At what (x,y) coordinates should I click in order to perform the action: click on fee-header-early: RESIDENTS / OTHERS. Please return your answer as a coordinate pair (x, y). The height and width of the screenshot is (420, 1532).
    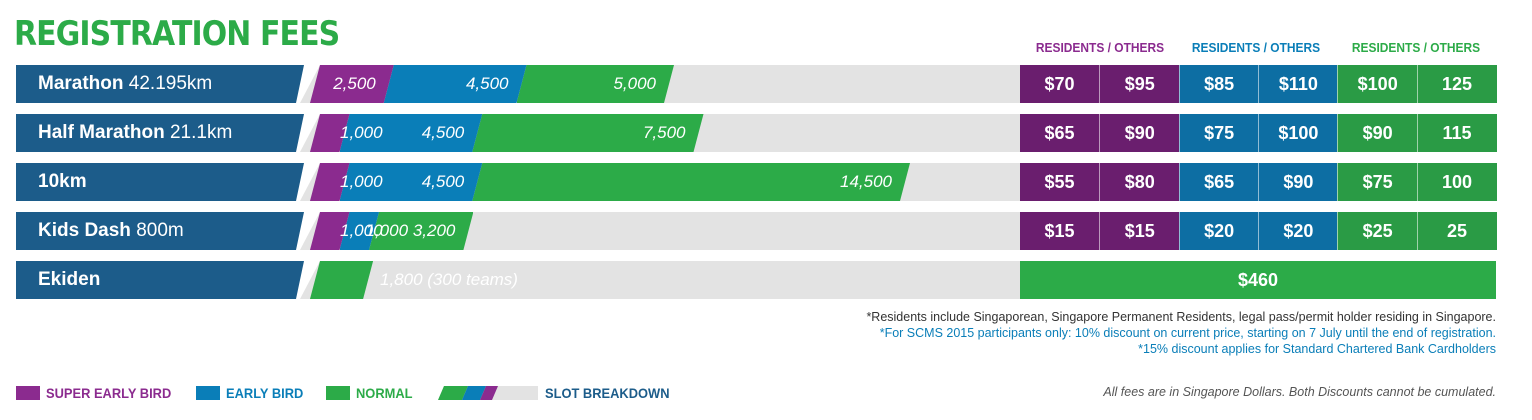
    Looking at the image, I should click on (1256, 47).